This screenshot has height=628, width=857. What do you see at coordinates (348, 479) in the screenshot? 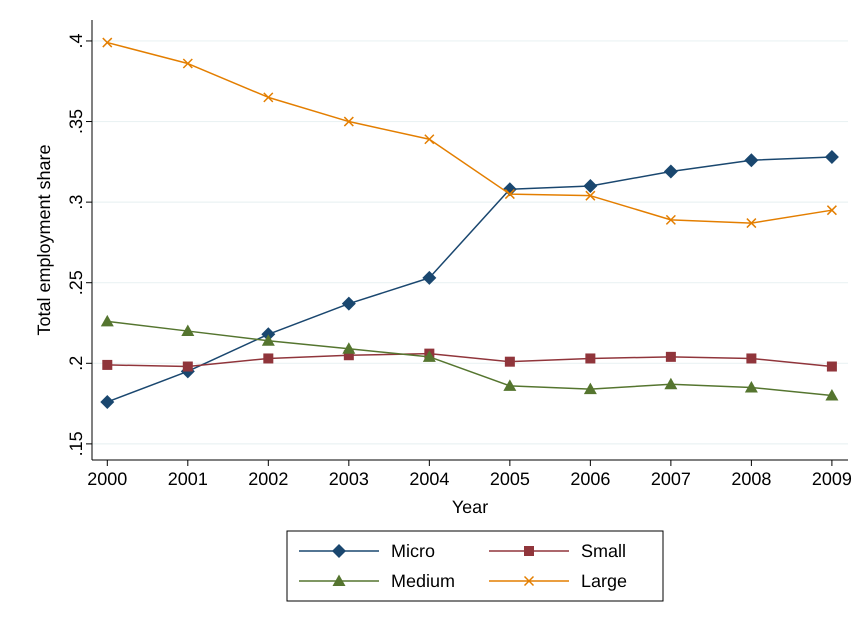
I see `x-tick-label: 2003` at bounding box center [348, 479].